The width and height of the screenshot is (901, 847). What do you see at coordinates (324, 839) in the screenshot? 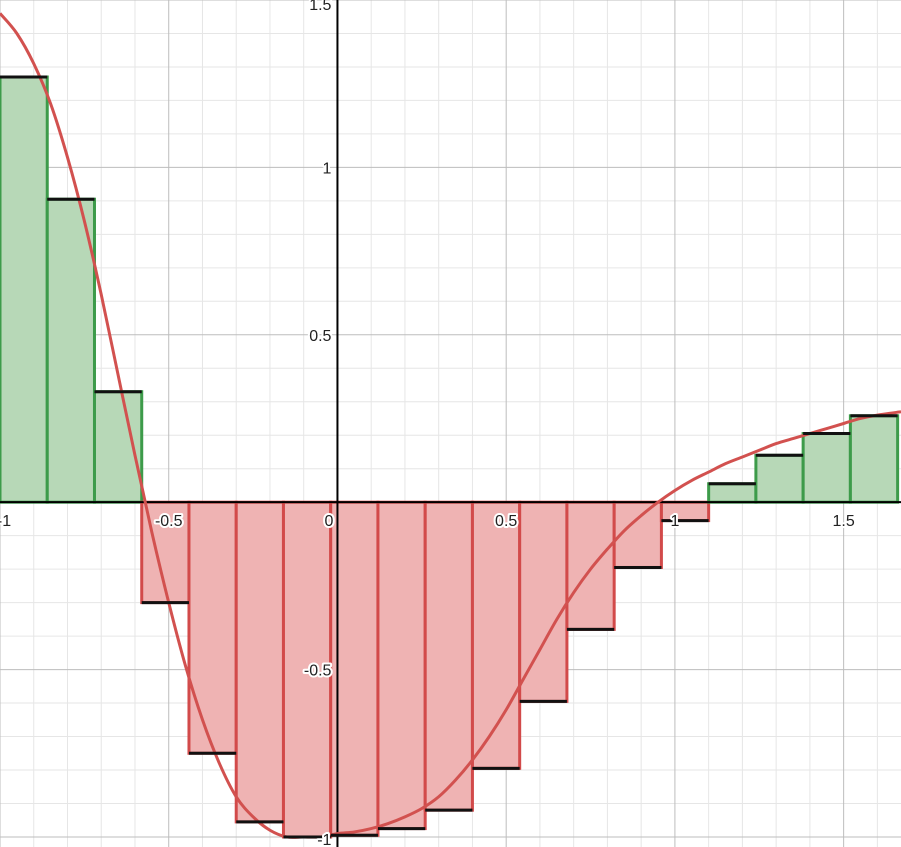
I see `y-tick-label: -1` at bounding box center [324, 839].